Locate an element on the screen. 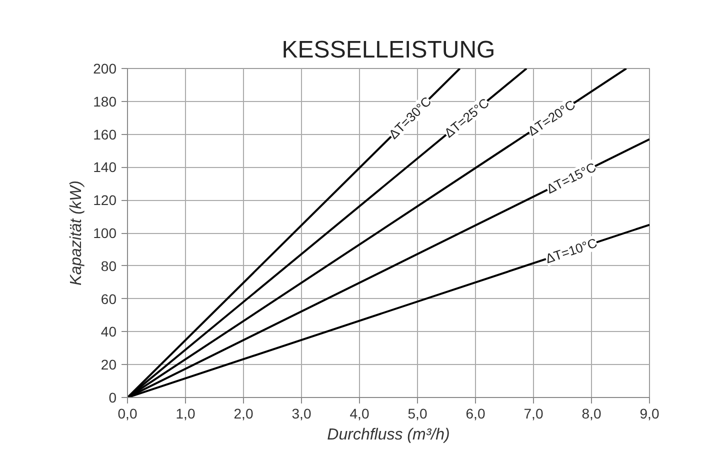  y-tick-label: 120 is located at coordinates (105, 200).